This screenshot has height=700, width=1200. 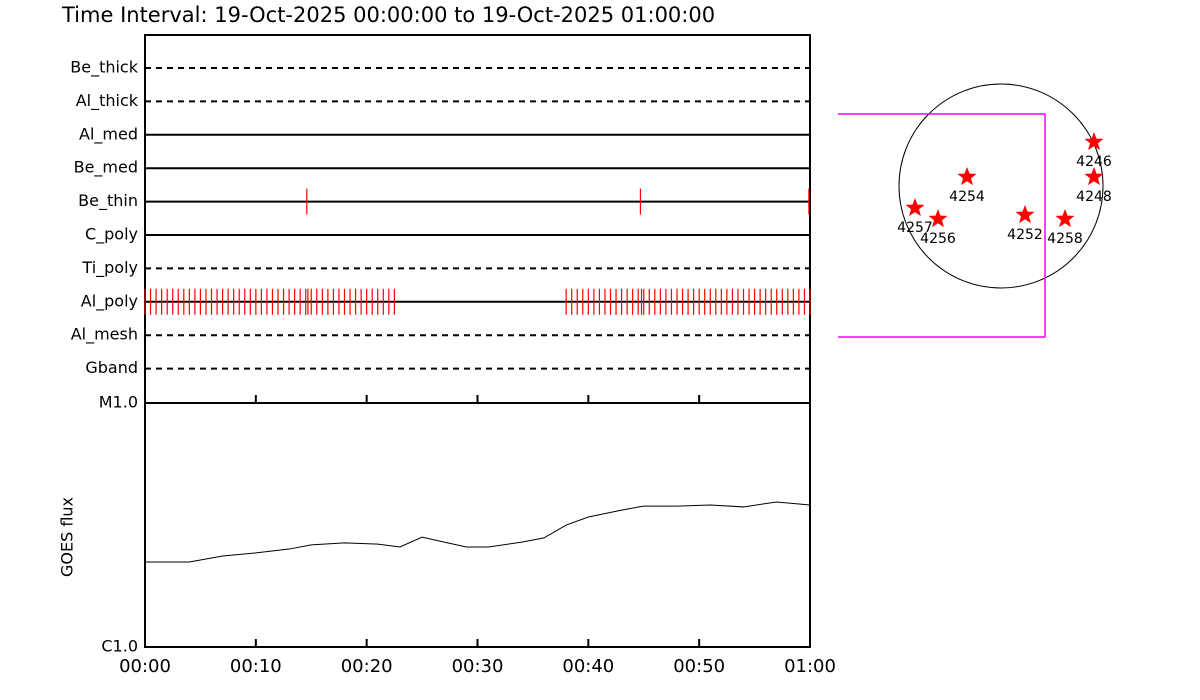 What do you see at coordinates (106, 168) in the screenshot?
I see `filter-label: Be_med` at bounding box center [106, 168].